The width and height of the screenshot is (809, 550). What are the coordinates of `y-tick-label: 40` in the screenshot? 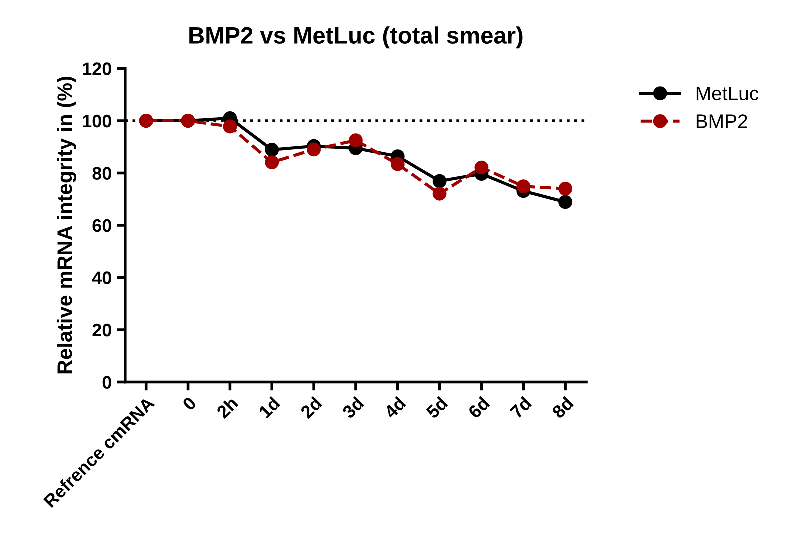 It's located at (102, 278).